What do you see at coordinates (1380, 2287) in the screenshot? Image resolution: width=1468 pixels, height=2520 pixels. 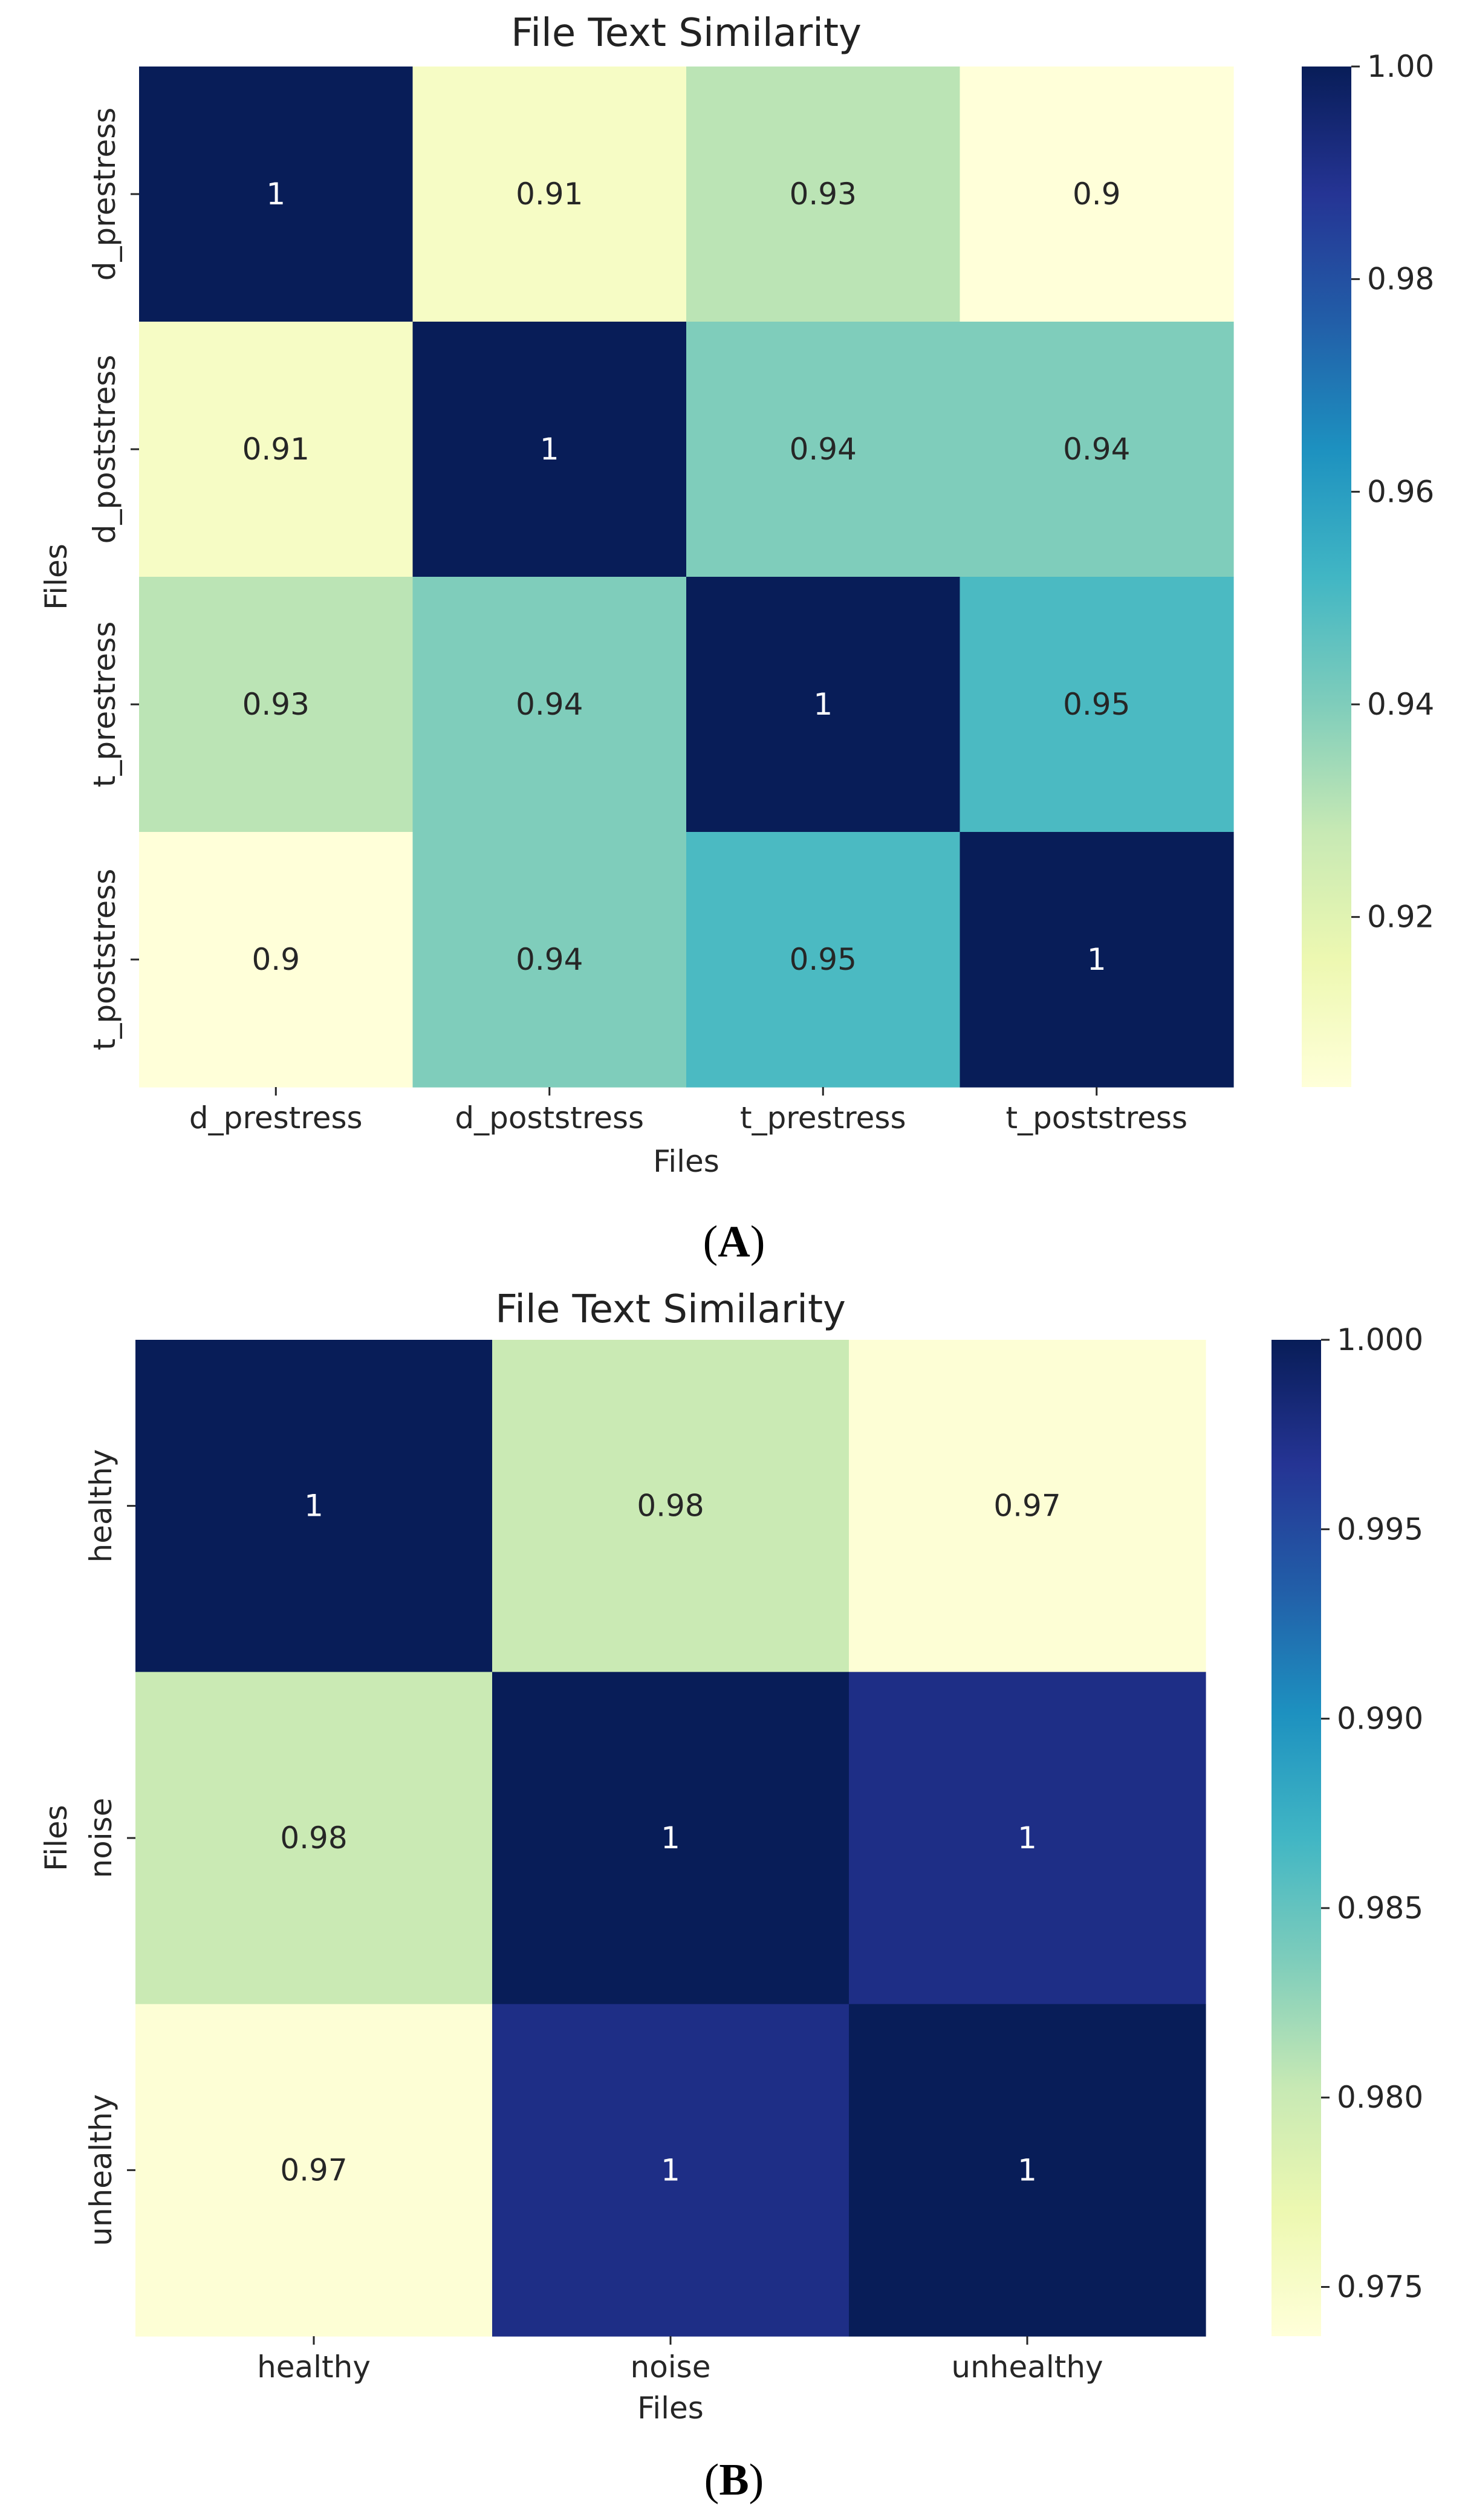 I see `colorbar-tick-label: 0.975` at bounding box center [1380, 2287].